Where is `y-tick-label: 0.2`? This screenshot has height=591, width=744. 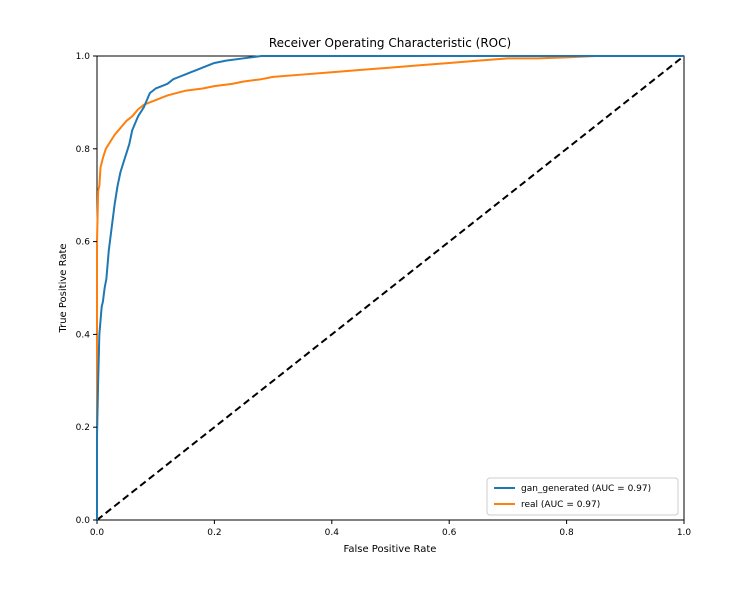 y-tick-label: 0.2 is located at coordinates (83, 428).